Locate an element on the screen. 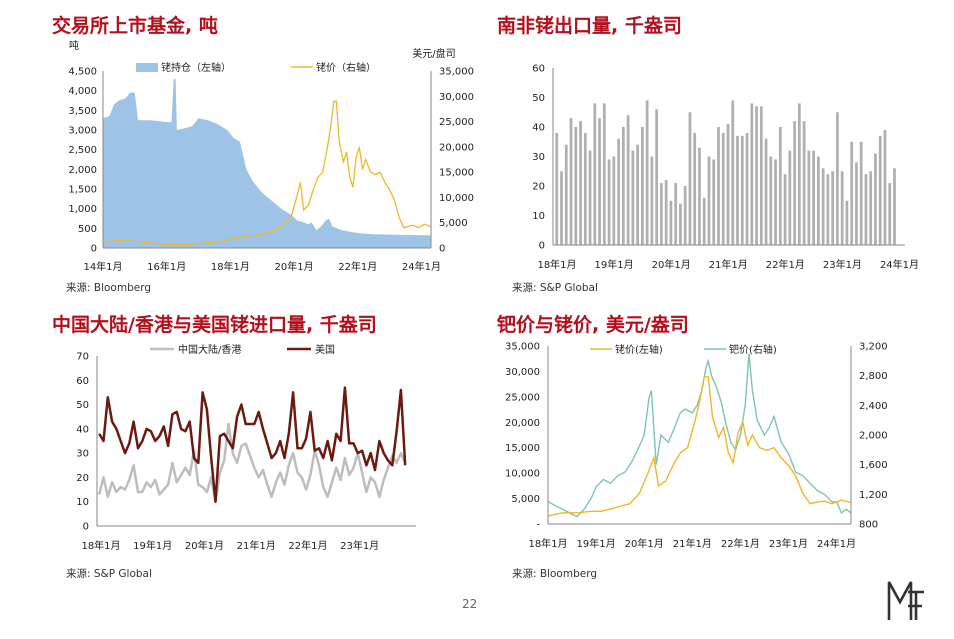 This screenshot has width=954, height=639. c1-x-tick: 14年1月 is located at coordinates (102, 266).